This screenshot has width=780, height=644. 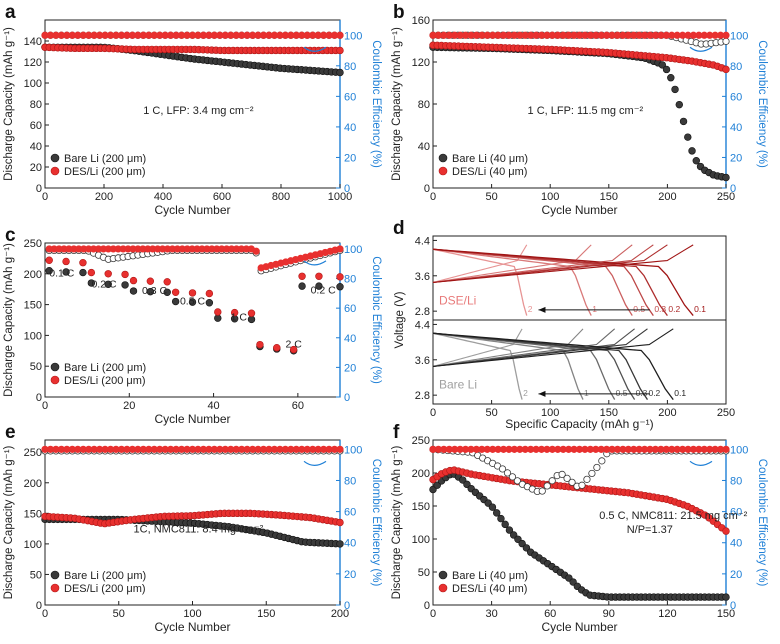 I want to click on y-tick-label: 150, so click(x=421, y=507).